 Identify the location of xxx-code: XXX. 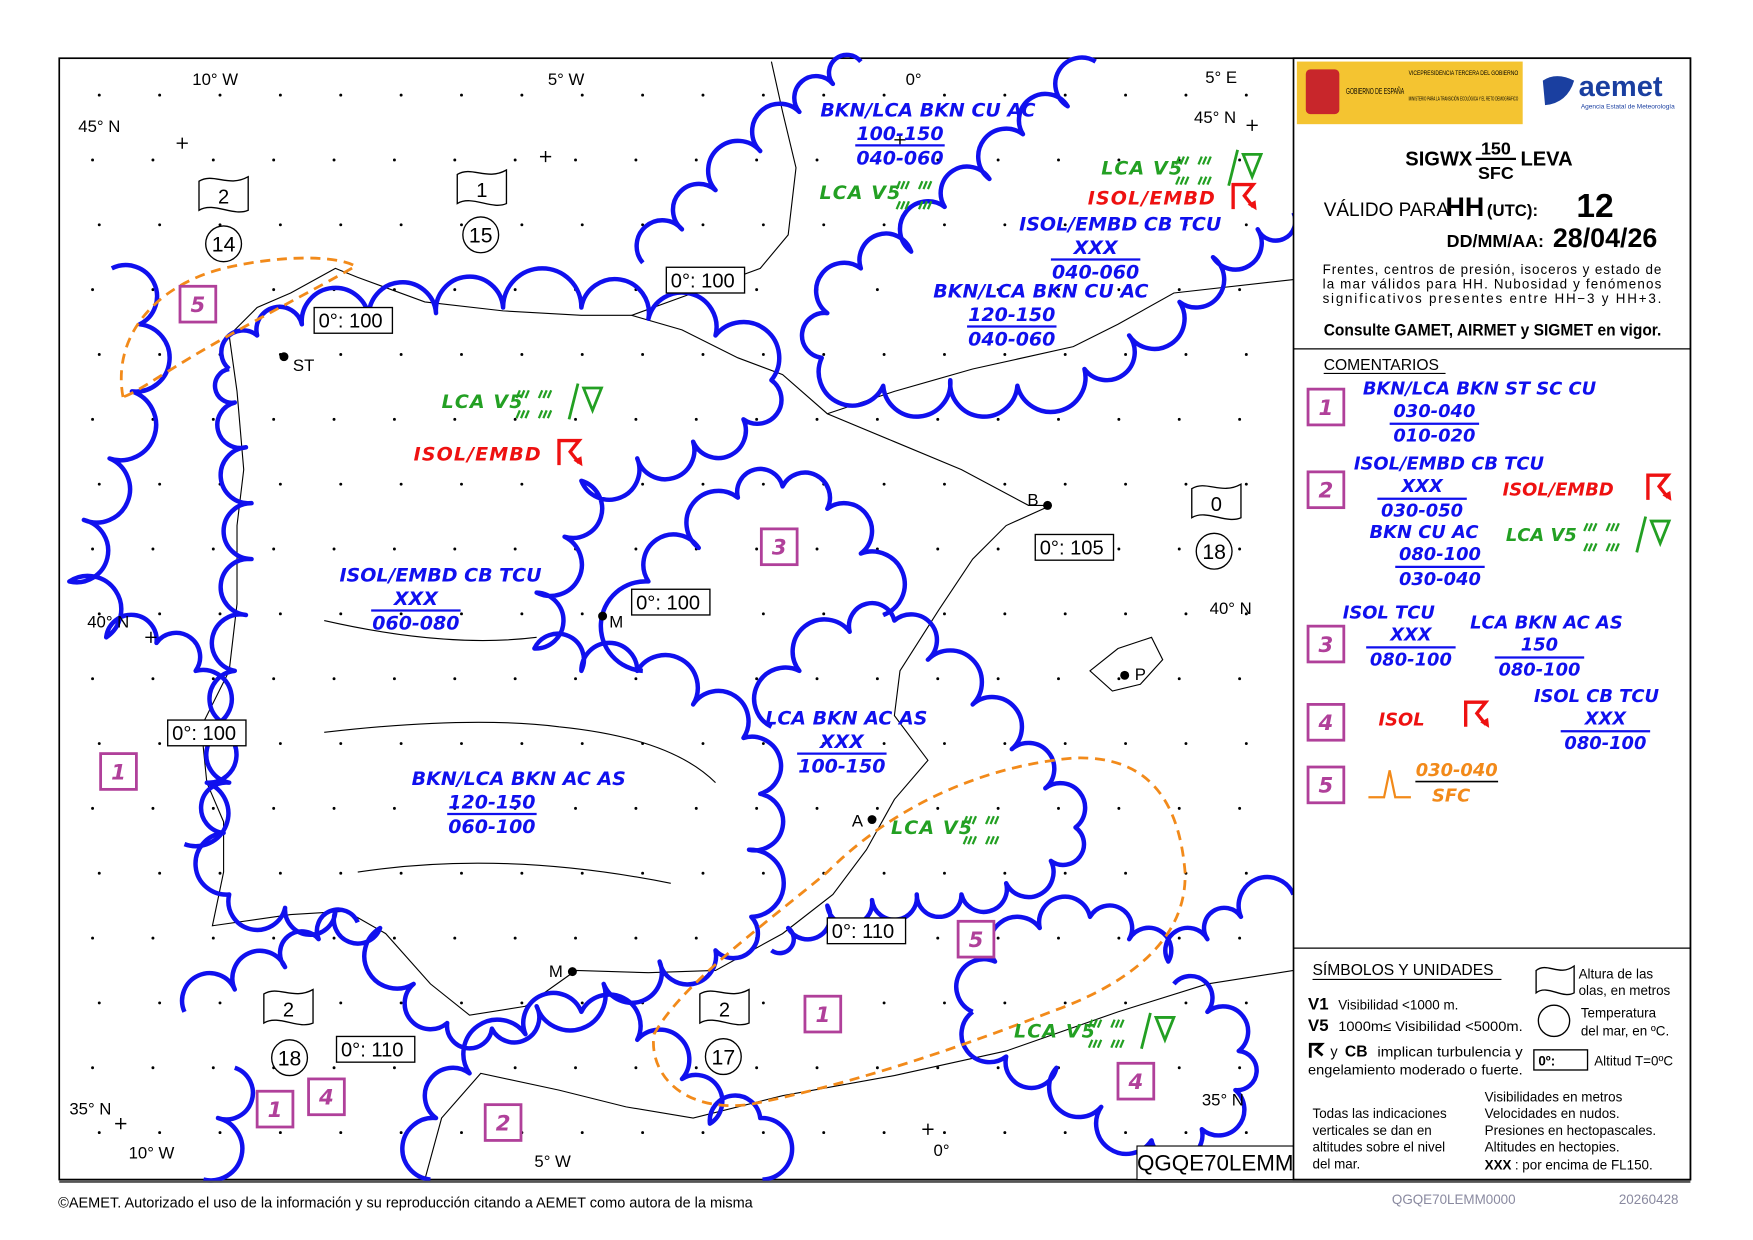
(1498, 1164).